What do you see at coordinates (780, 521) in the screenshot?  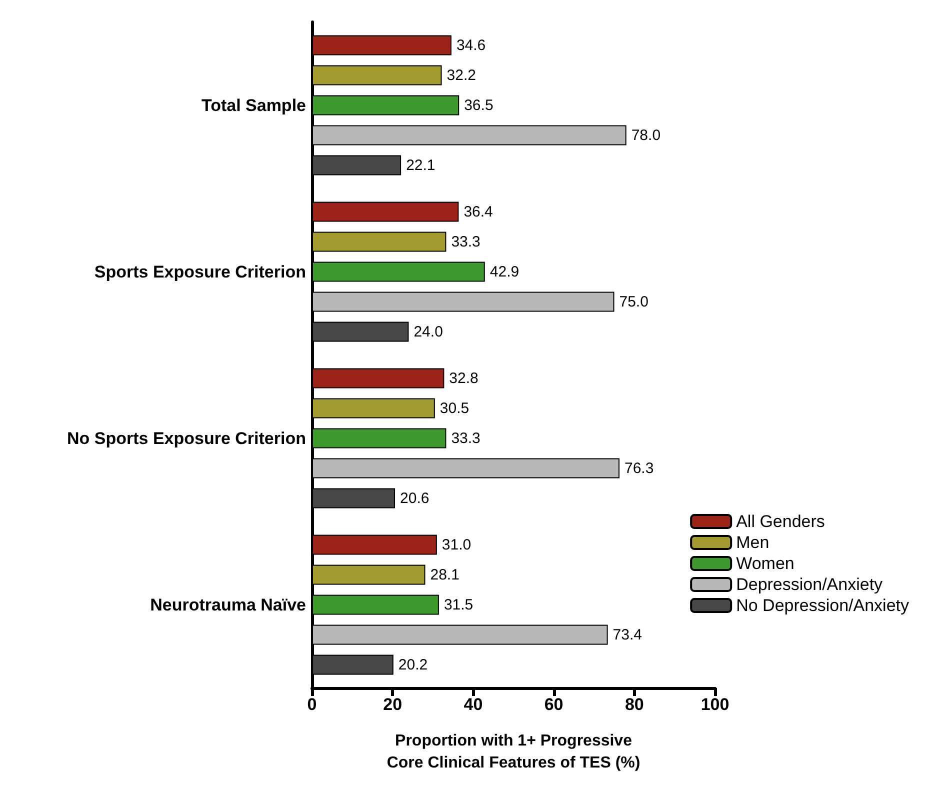 I see `legend-label: All Genders` at bounding box center [780, 521].